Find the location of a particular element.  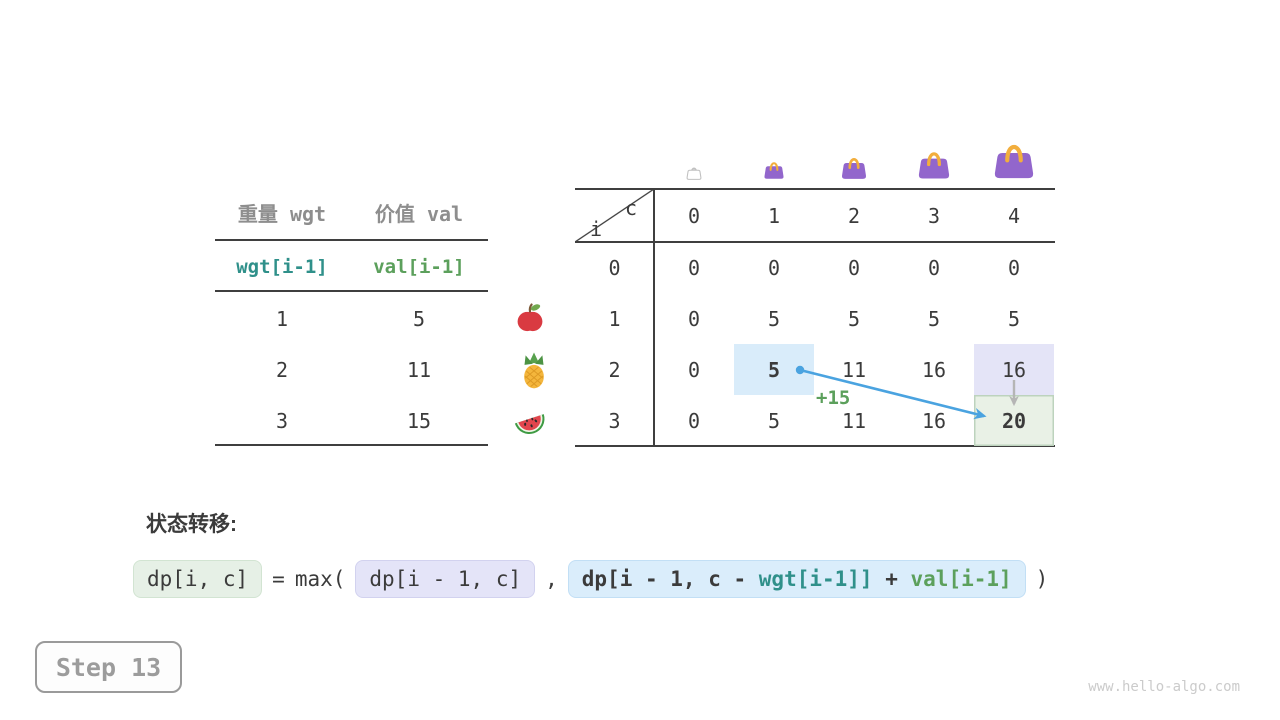

col-axis-label: c is located at coordinates (630, 208).